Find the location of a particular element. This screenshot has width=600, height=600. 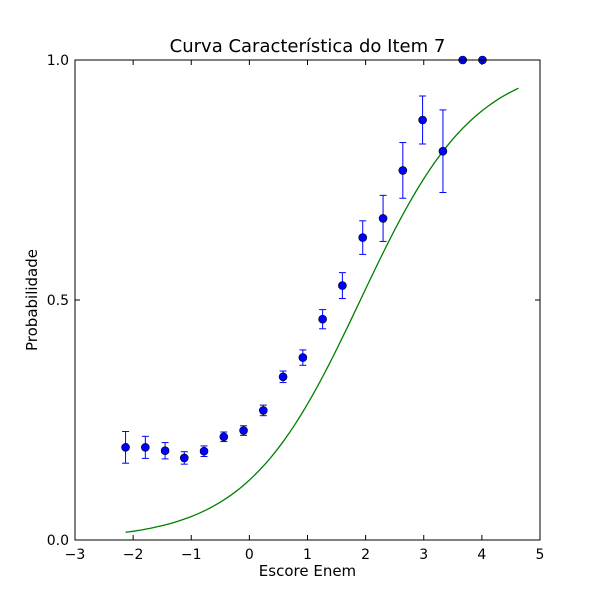

x-tick-label: −2 is located at coordinates (133, 555).